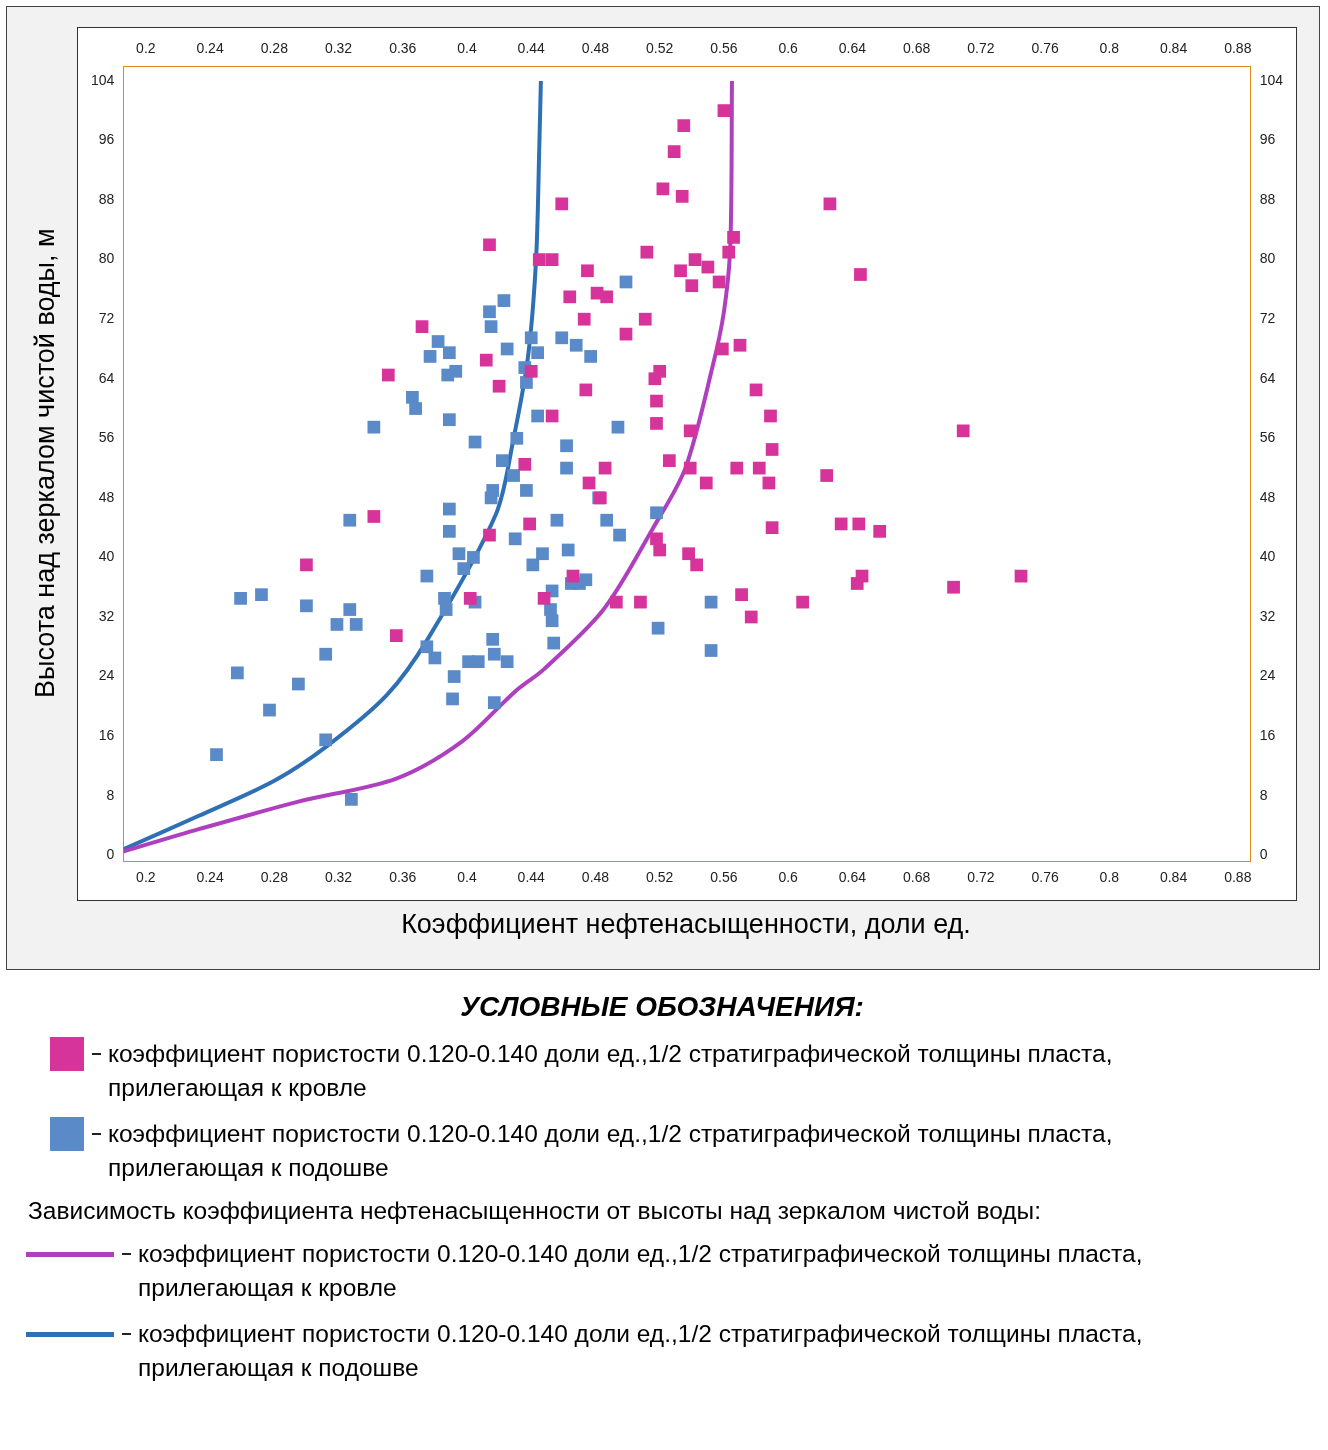 This screenshot has height=1450, width=1328. I want to click on y-tick-label: 24, so click(106, 675).